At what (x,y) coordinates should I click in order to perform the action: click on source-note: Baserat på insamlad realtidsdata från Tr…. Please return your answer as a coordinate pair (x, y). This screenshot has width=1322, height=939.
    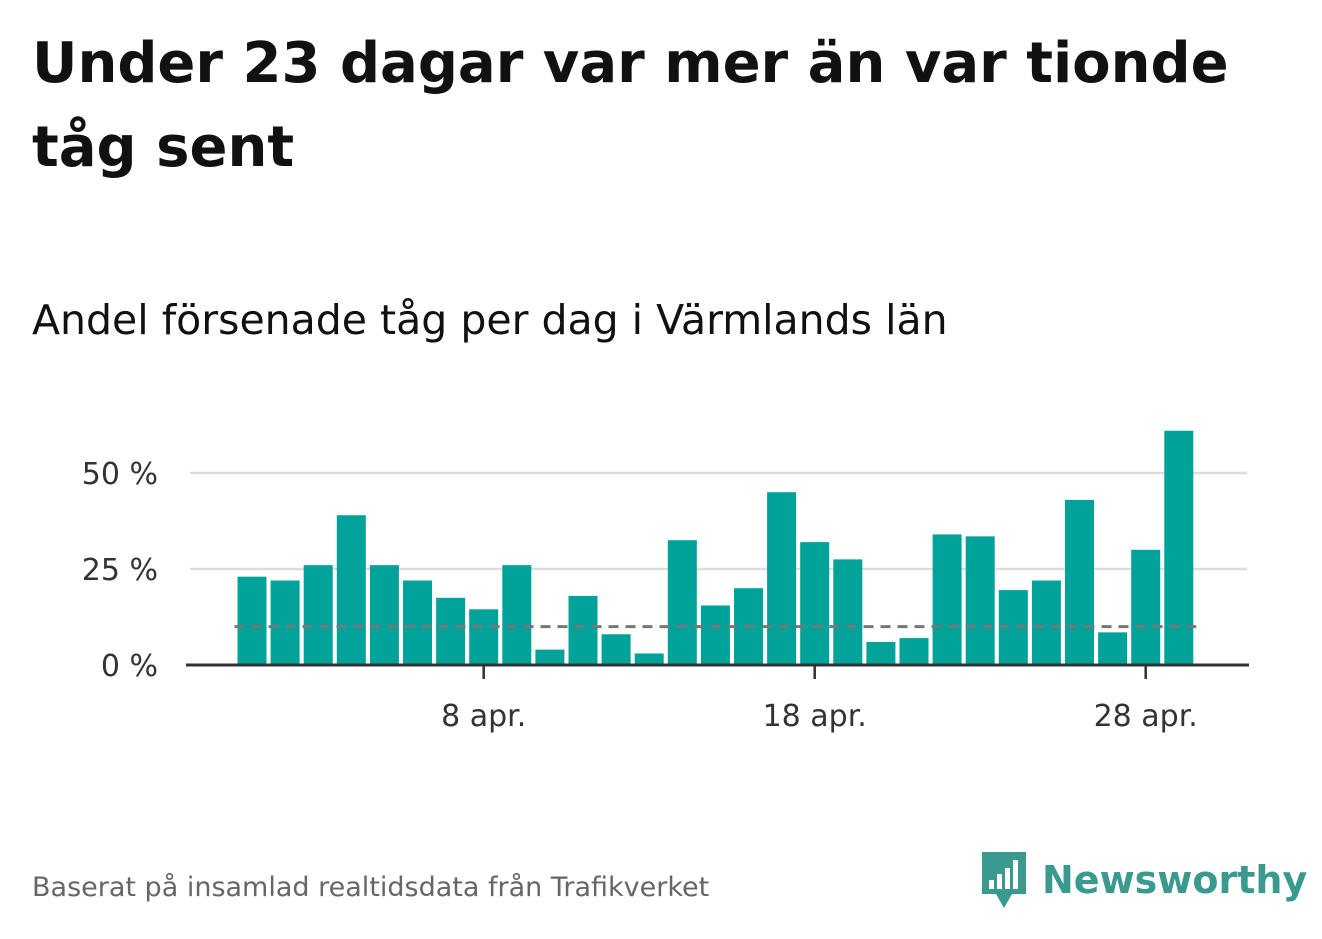
    Looking at the image, I should click on (371, 887).